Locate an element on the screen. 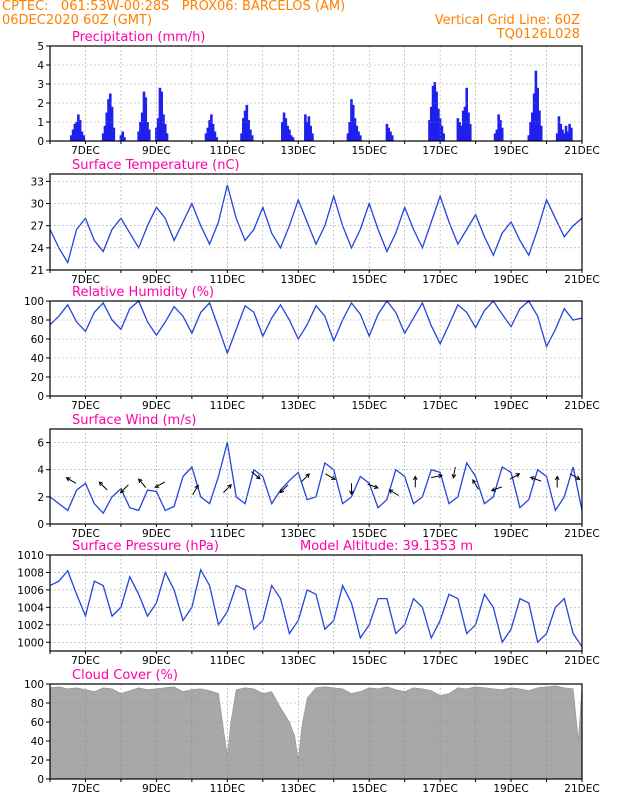 The height and width of the screenshot is (800, 618). series-line-wind is located at coordinates (316, 478).